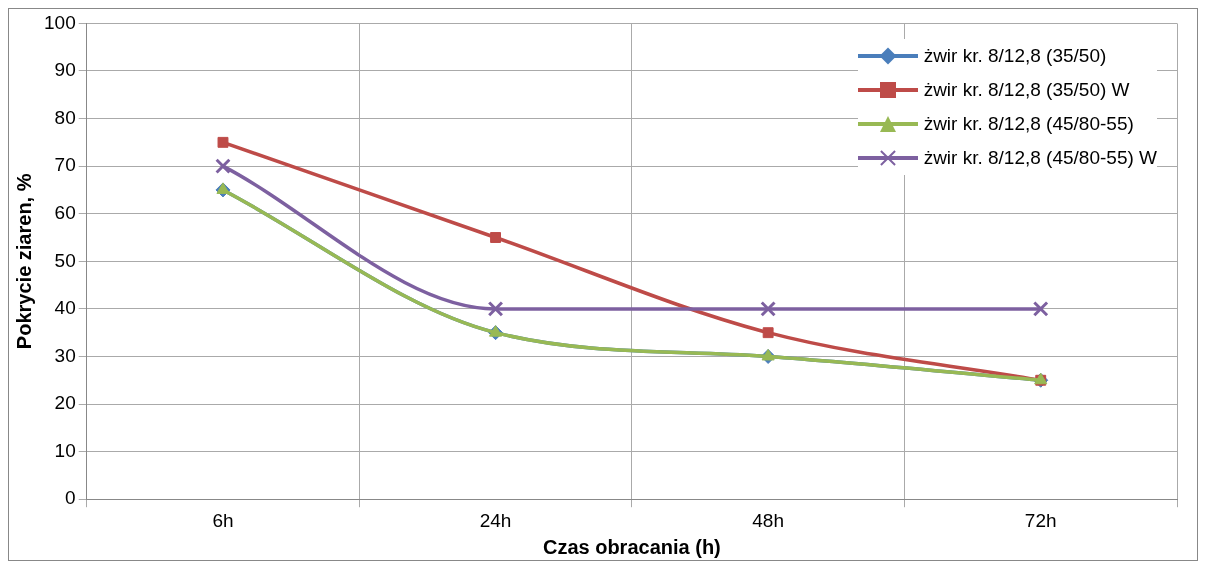  Describe the element at coordinates (1028, 124) in the screenshot. I see `legend-label: żwir kr. 8/12,8 (45/80-55)` at that location.